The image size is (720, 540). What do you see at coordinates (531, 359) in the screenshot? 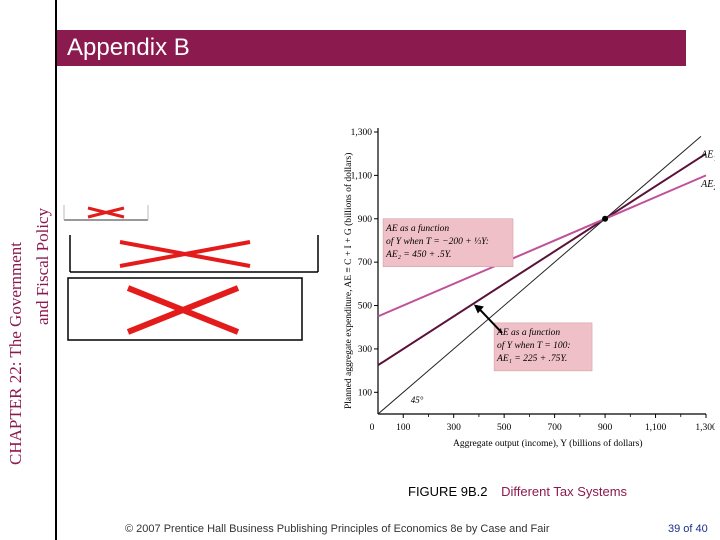
I see `annotation-text: AE₁ = 225 + .75Y.` at bounding box center [531, 359].